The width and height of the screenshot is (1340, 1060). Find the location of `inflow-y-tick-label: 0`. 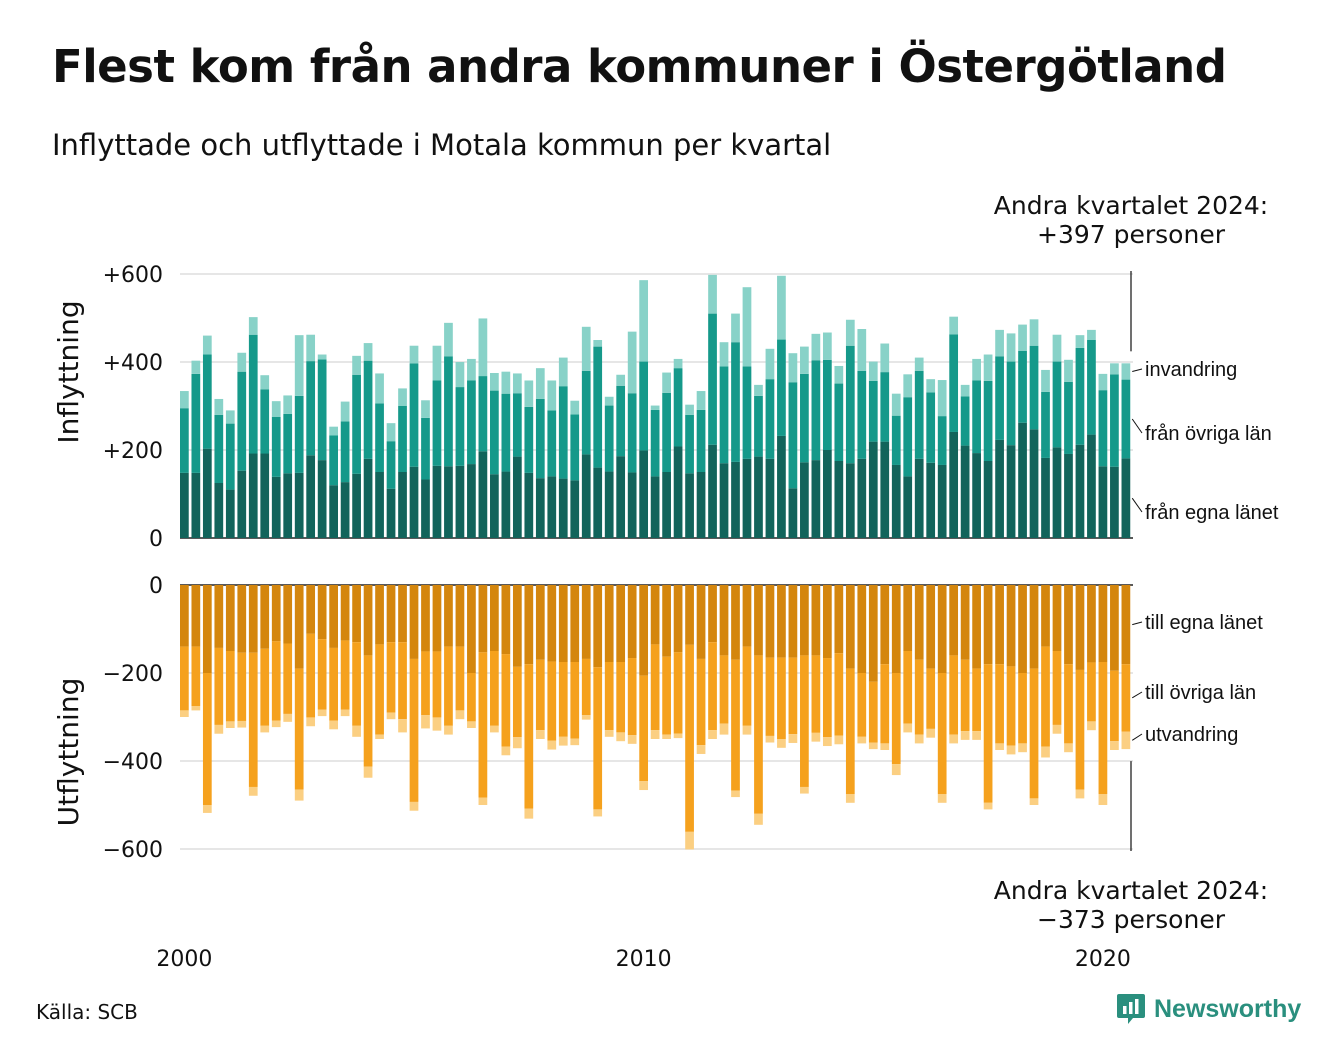

inflow-y-tick-label: 0 is located at coordinates (156, 539).